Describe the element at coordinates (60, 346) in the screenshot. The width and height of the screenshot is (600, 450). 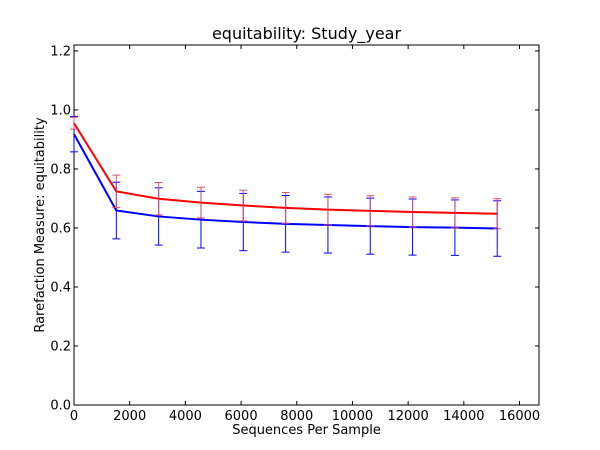
I see `y-tick-label: 0.2` at that location.